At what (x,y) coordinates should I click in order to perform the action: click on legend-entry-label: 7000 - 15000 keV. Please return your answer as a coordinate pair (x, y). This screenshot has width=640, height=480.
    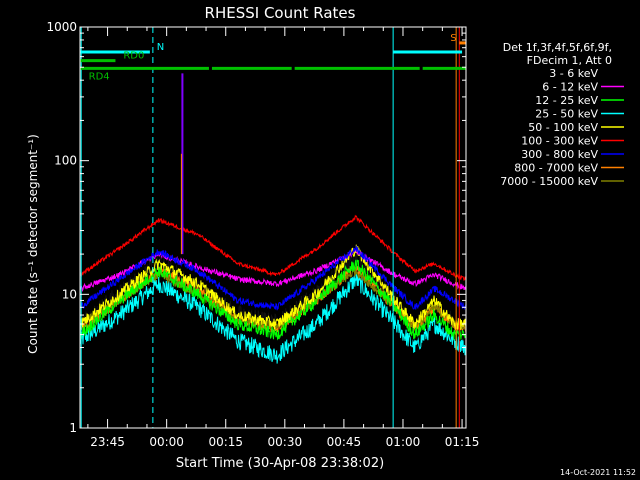
    Looking at the image, I should click on (549, 181).